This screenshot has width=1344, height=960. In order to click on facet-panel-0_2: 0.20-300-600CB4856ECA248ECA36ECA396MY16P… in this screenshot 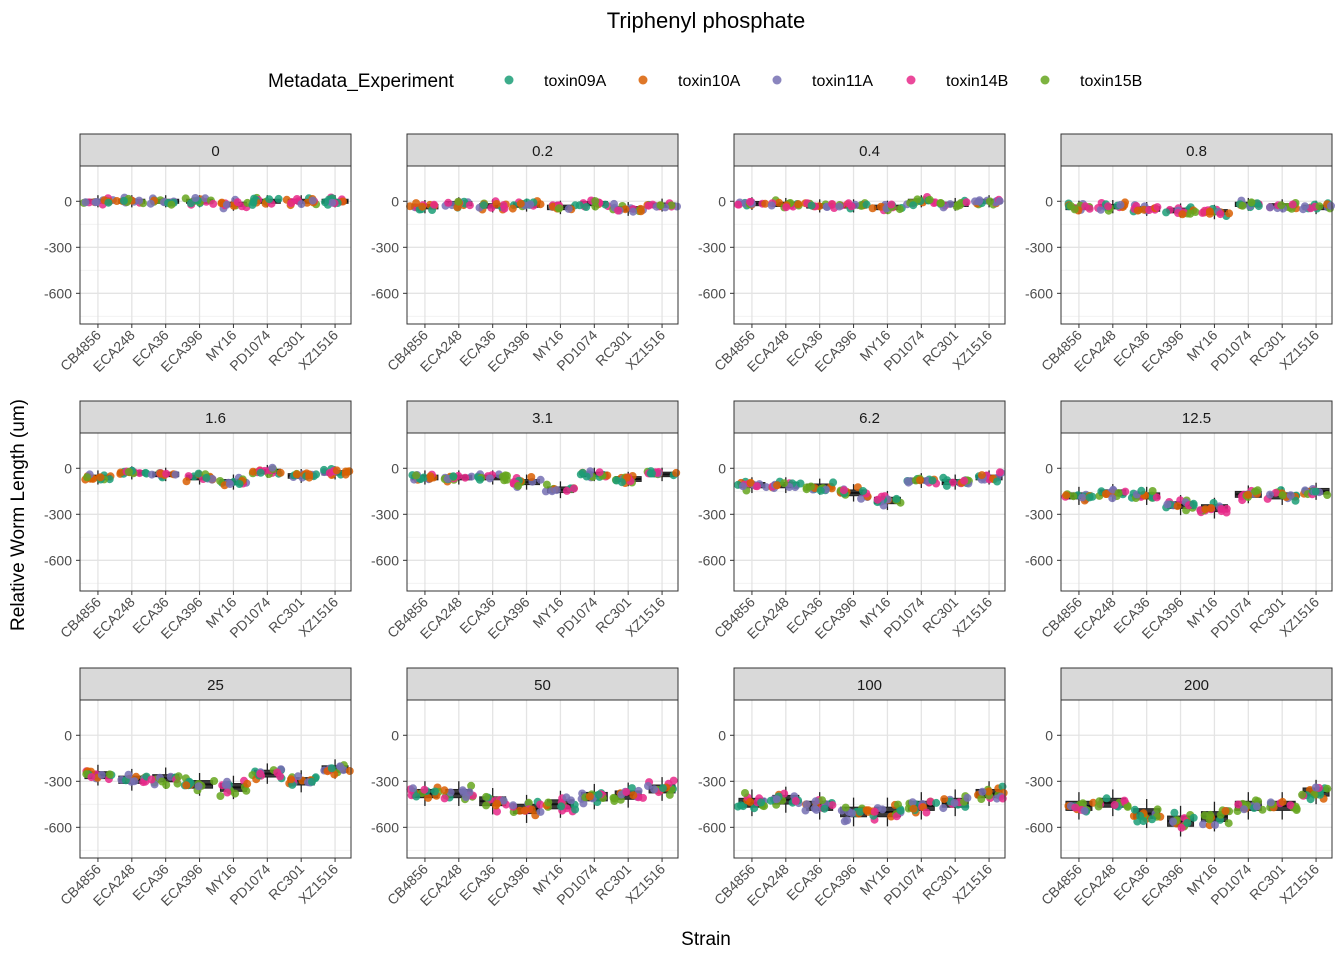, I will do `click(526, 254)`.